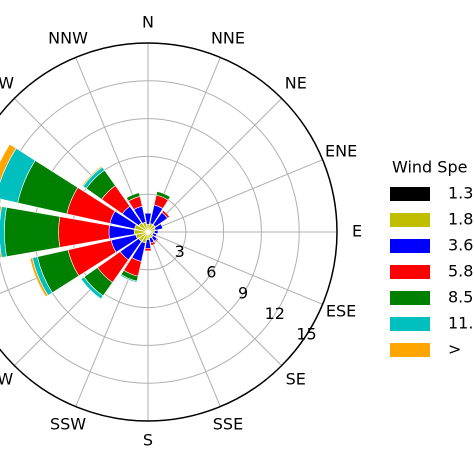 The height and width of the screenshot is (474, 474). I want to click on direction-label: SSE, so click(228, 424).